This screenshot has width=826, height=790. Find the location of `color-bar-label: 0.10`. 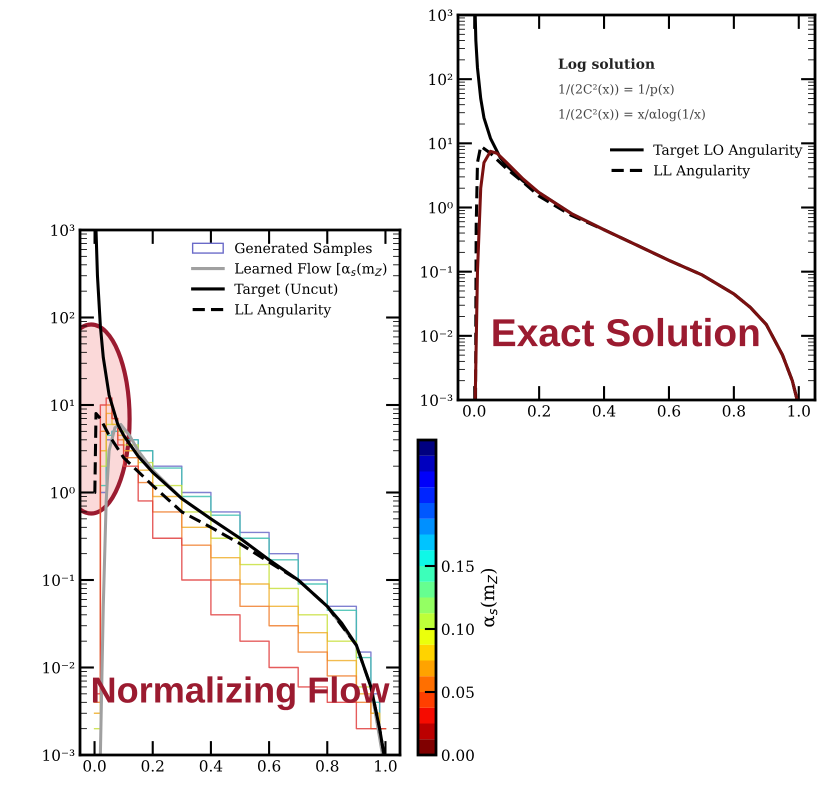

color-bar-label: 0.10 is located at coordinates (458, 629).